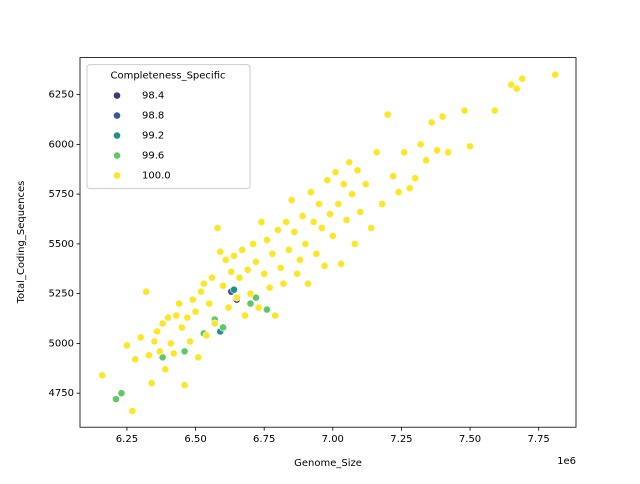  Describe the element at coordinates (61, 244) in the screenshot. I see `y-tick-label: 5500` at that location.